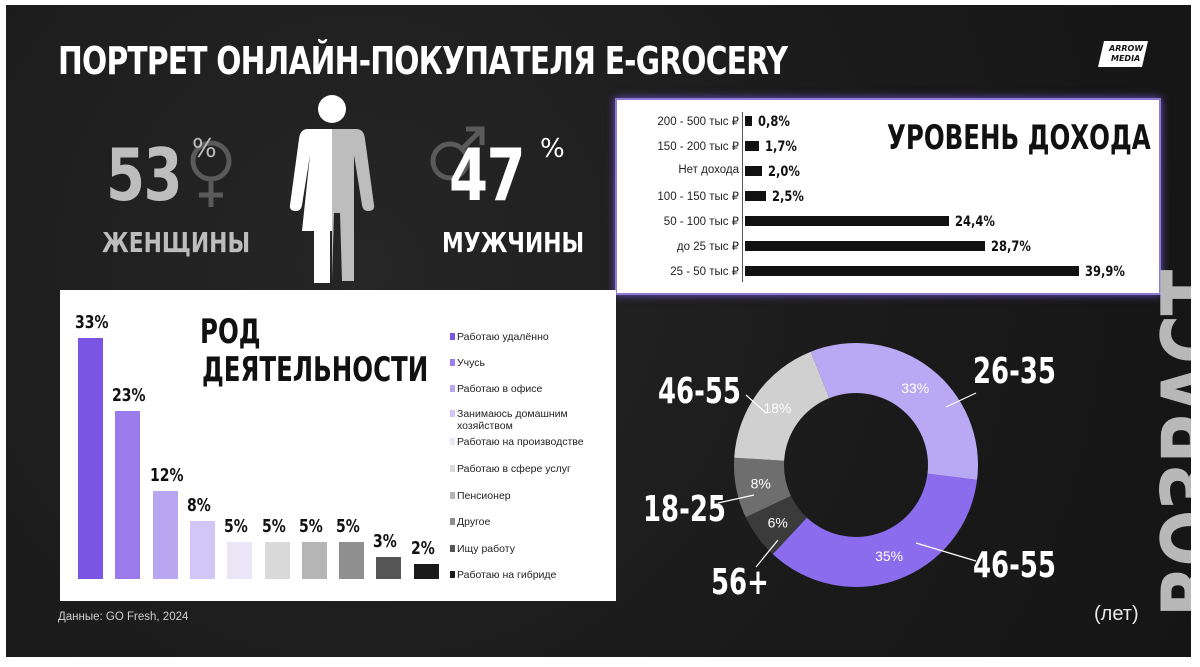 This screenshot has width=1200, height=667. What do you see at coordinates (704, 272) in the screenshot?
I see `income-category-label: 25 - 50 тыс ₽` at bounding box center [704, 272].